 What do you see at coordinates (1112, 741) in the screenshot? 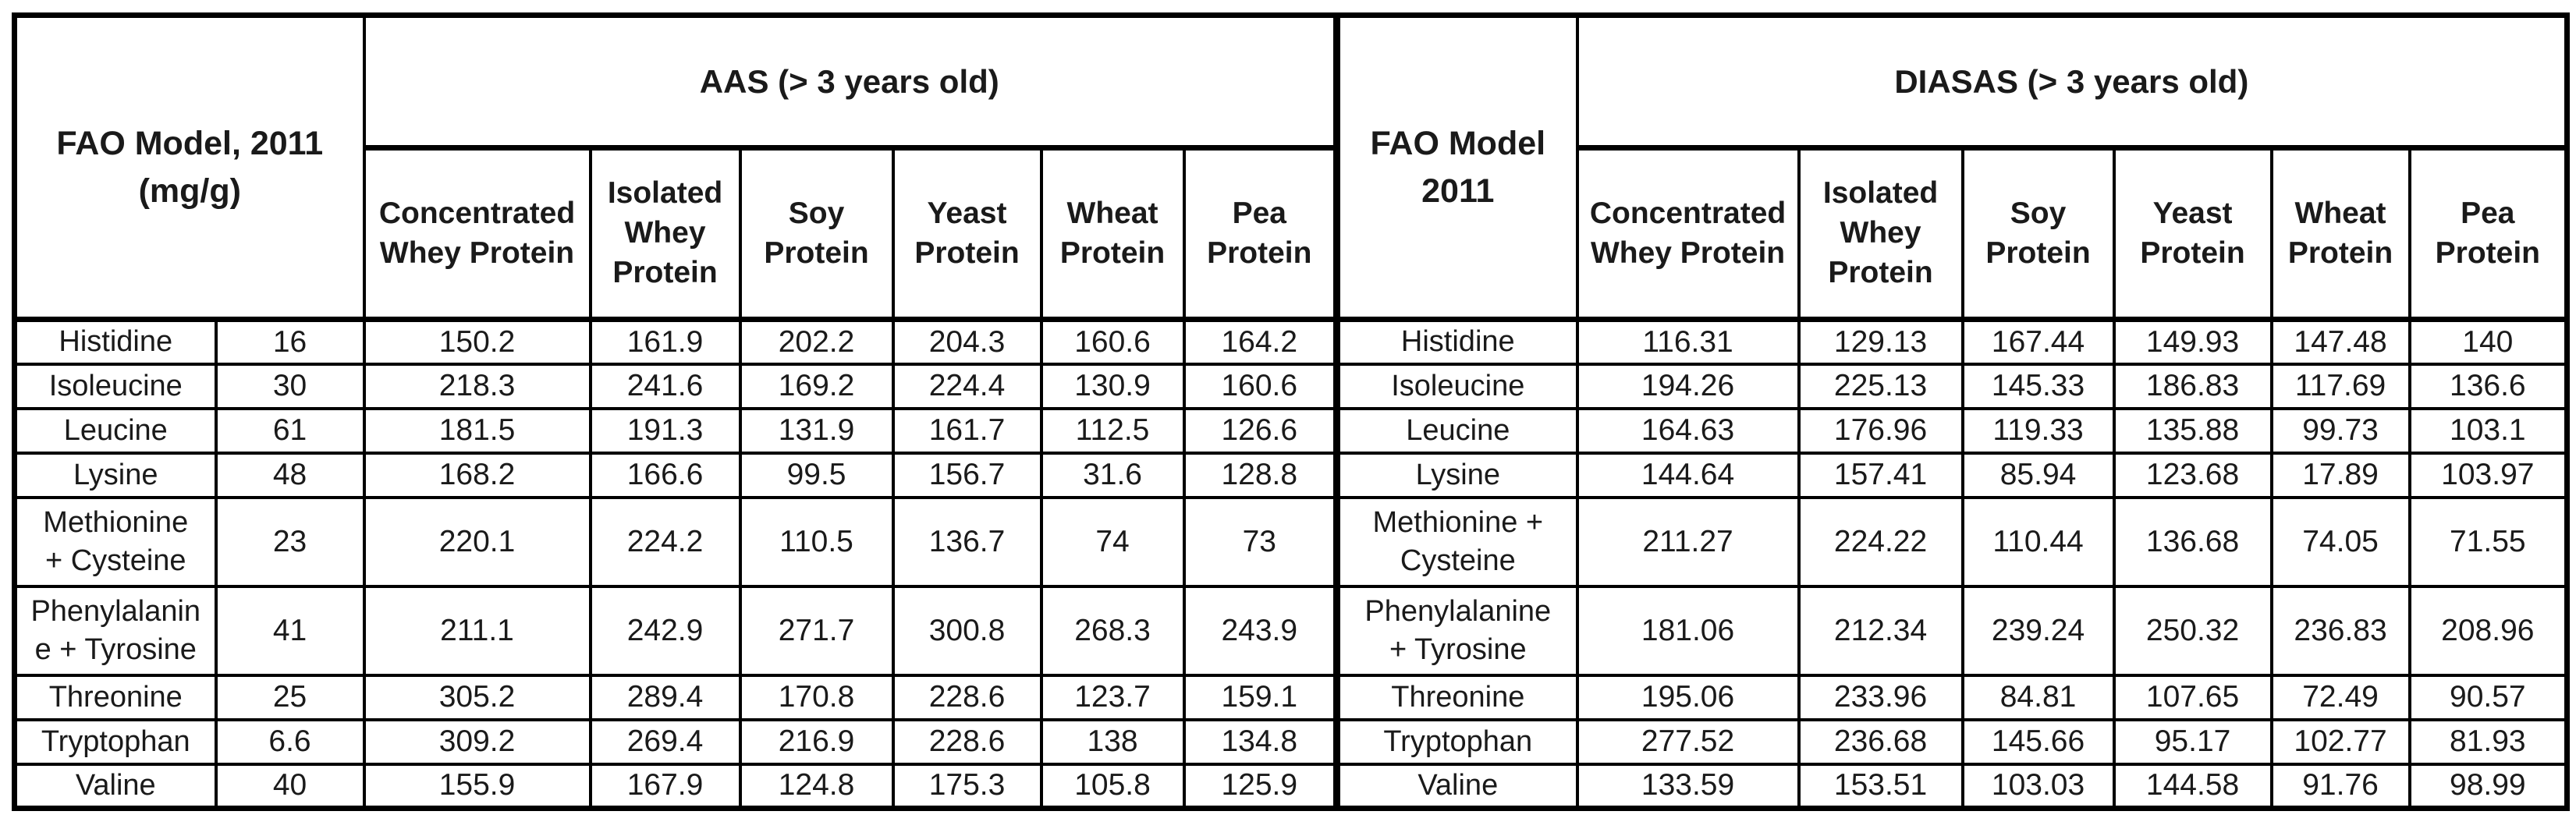
I see `value-cell: 138` at bounding box center [1112, 741].